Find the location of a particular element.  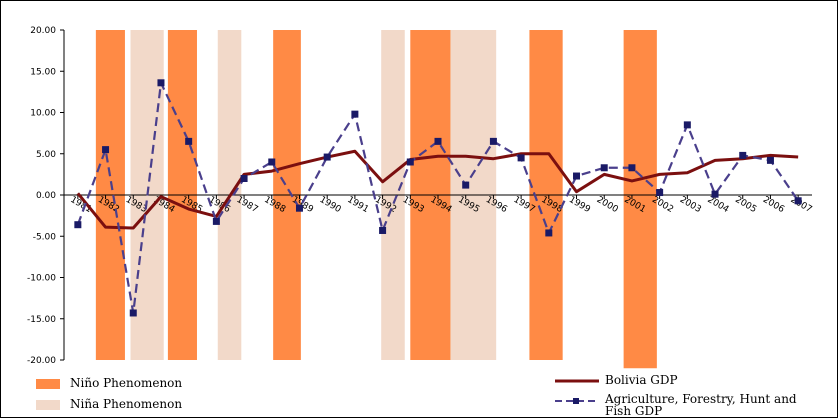

legend-label-nina: Niña Phenomenon is located at coordinates (126, 404).